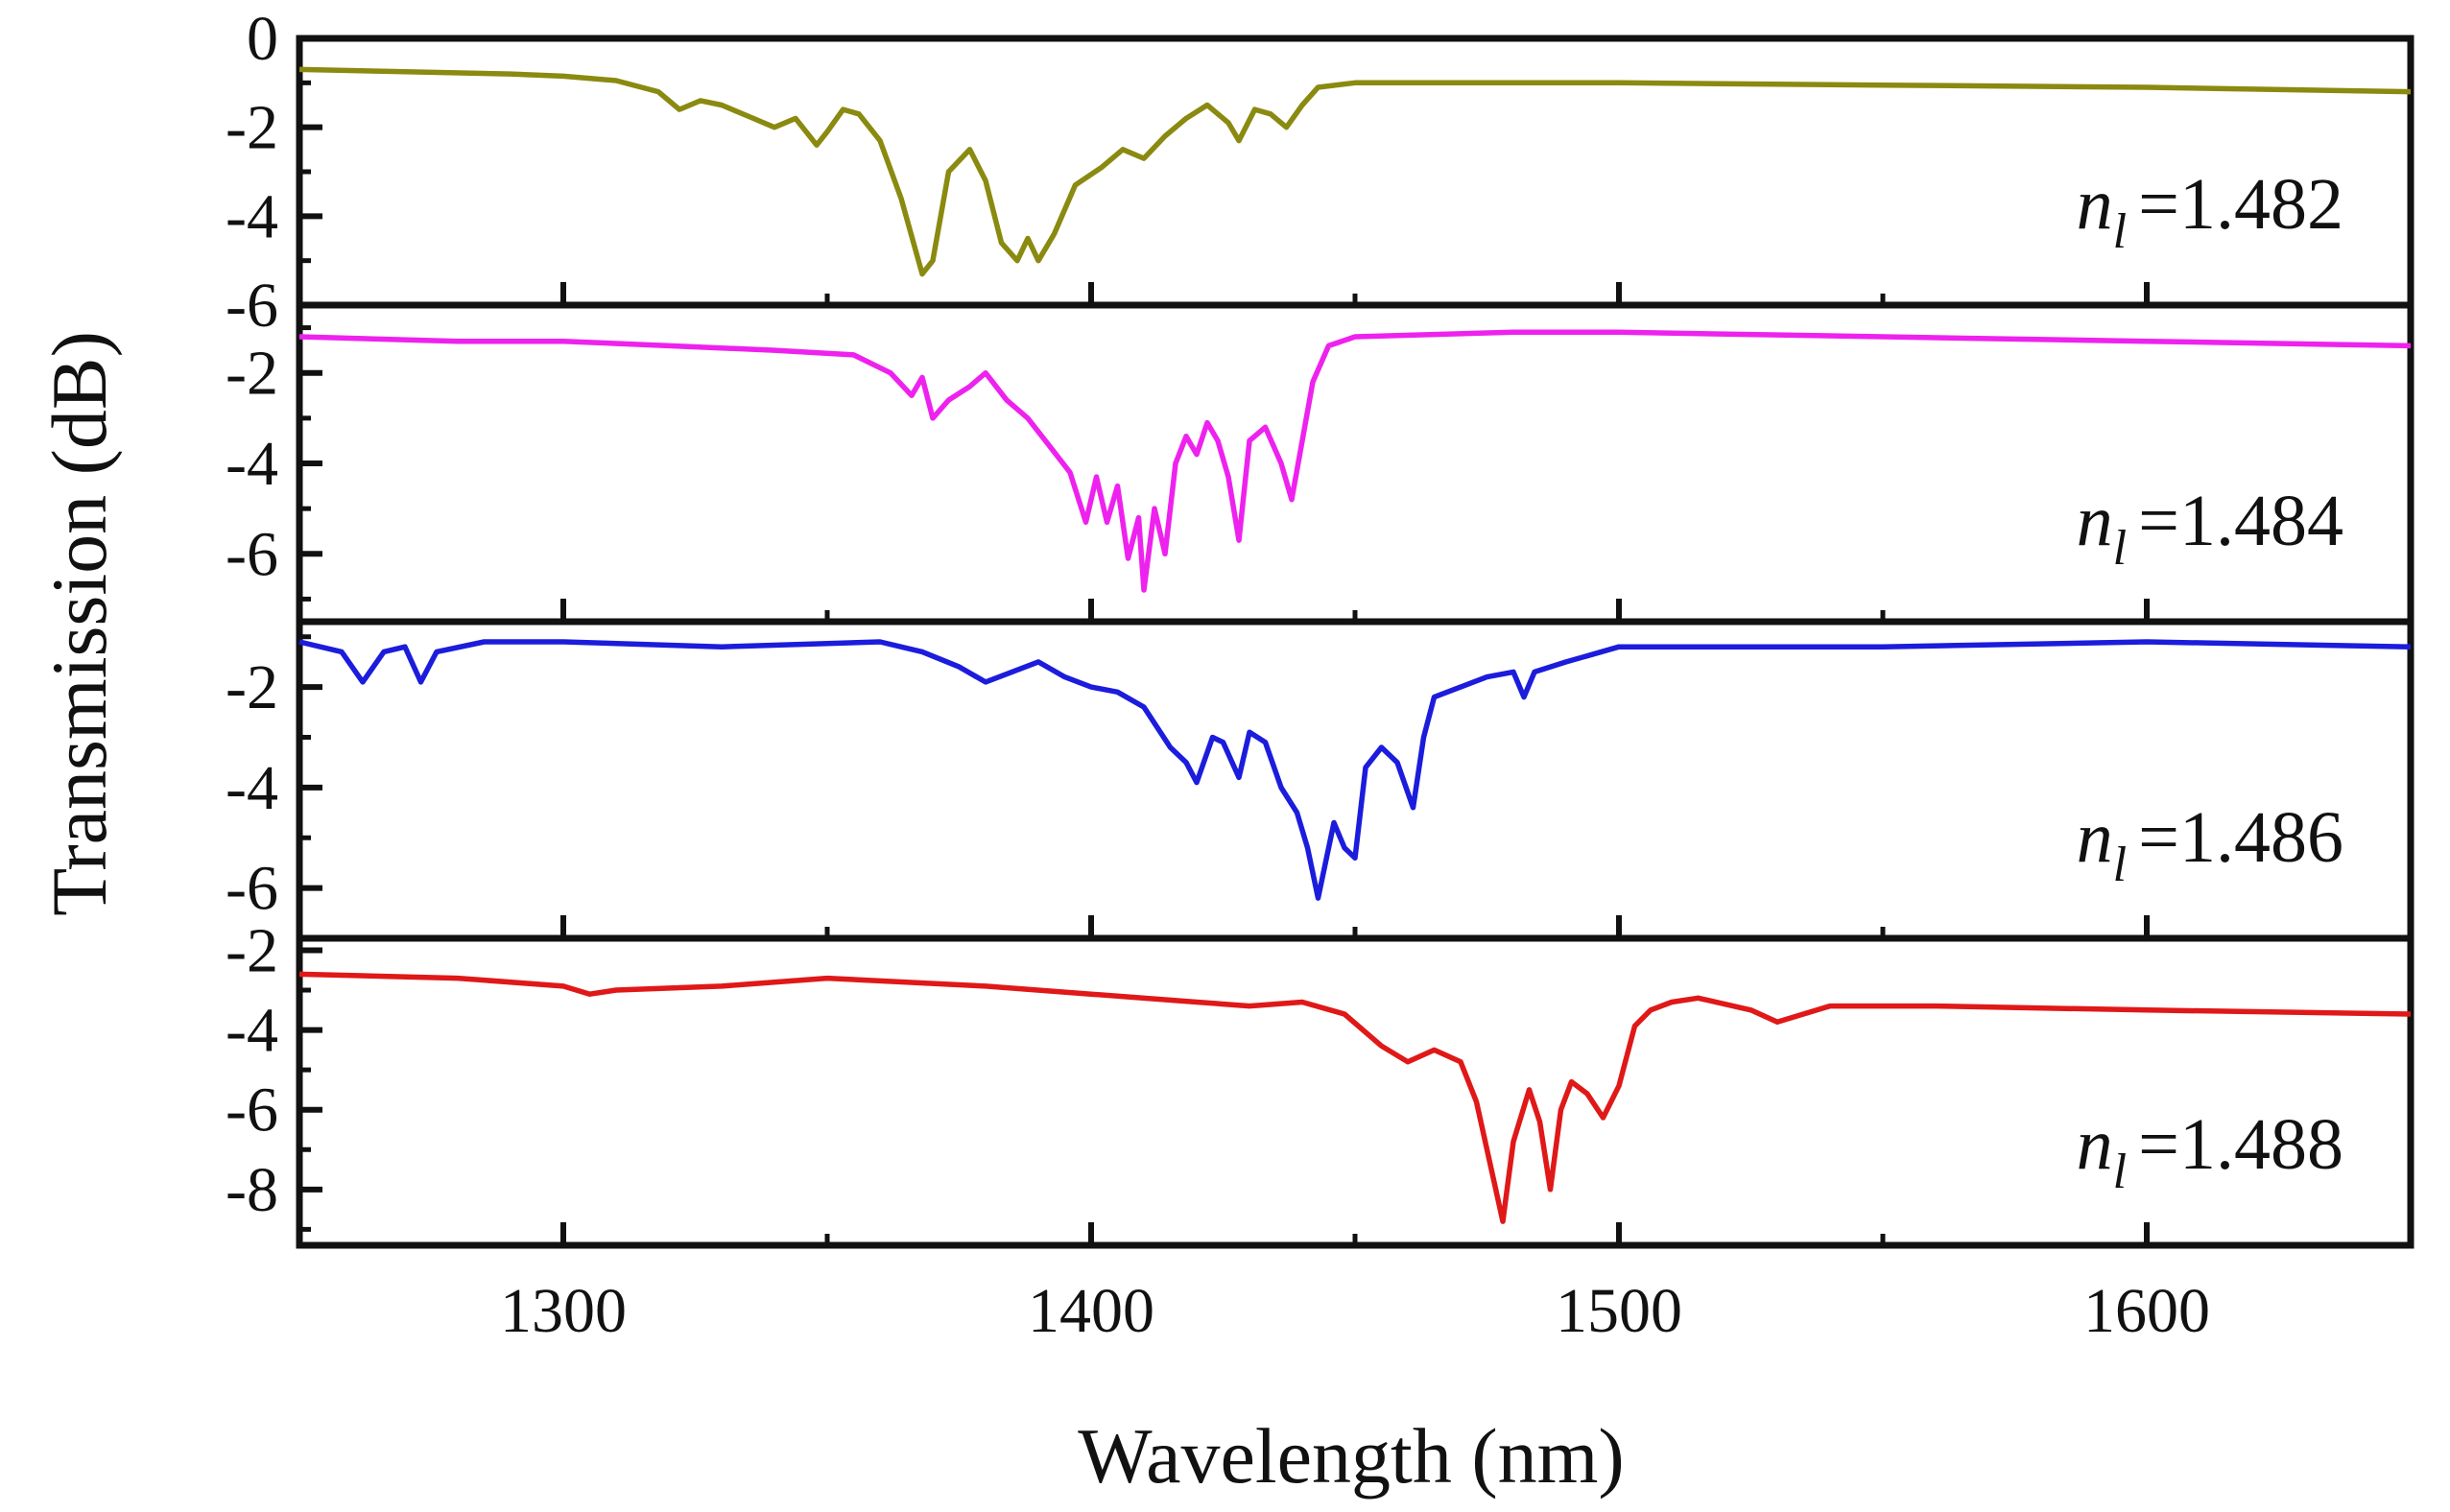 The image size is (2450, 1512). I want to click on panel-label: nl =1.484, so click(2210, 528).